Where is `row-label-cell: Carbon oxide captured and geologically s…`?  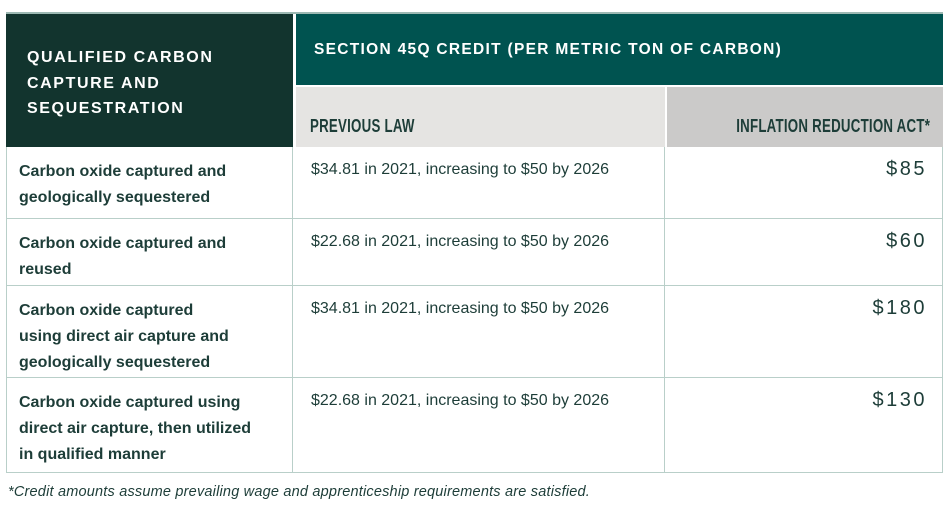 row-label-cell: Carbon oxide captured and geologically s… is located at coordinates (150, 182).